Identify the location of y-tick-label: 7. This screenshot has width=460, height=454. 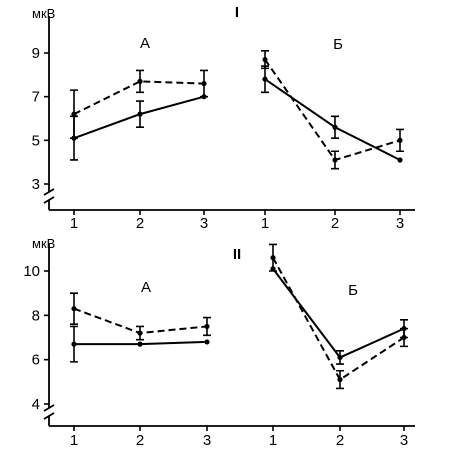
(36, 97).